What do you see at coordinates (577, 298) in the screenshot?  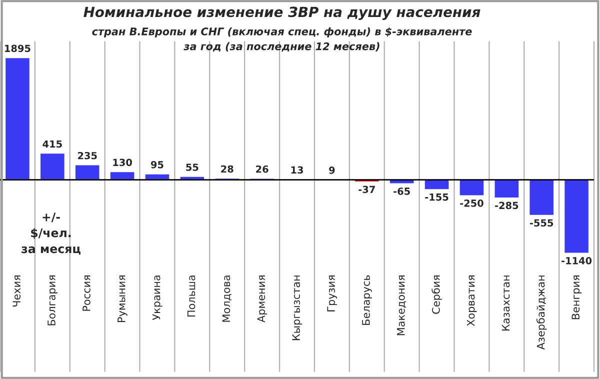 I see `x-tick-label: Венгрия` at bounding box center [577, 298].